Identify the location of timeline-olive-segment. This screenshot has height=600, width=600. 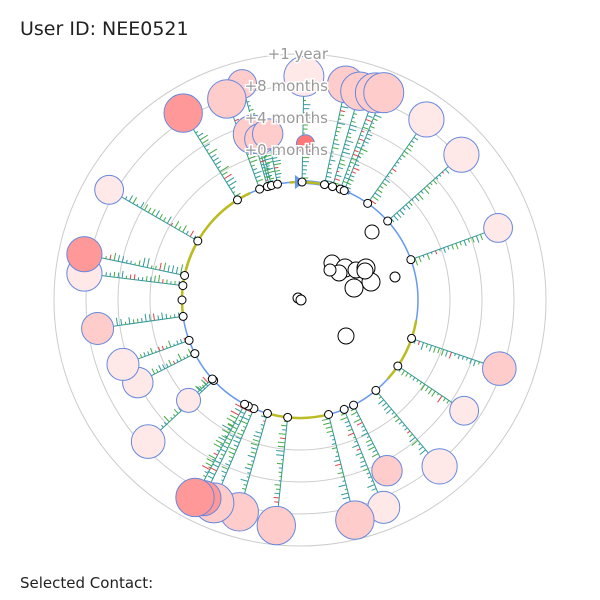
(300, 416).